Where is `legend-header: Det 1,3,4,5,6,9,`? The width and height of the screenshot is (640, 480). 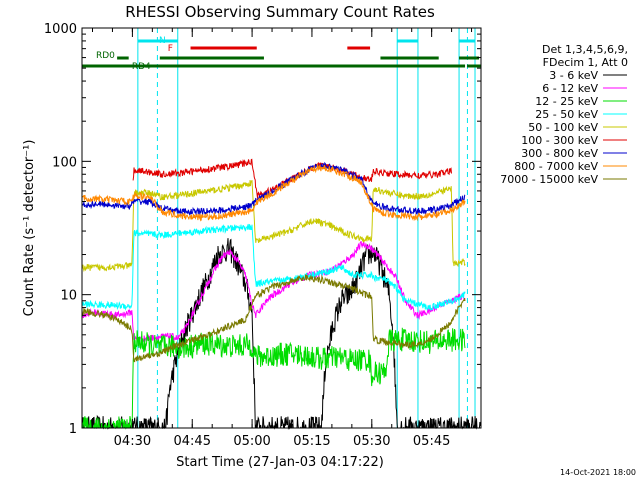
legend-header: Det 1,3,4,5,6,9, is located at coordinates (585, 49).